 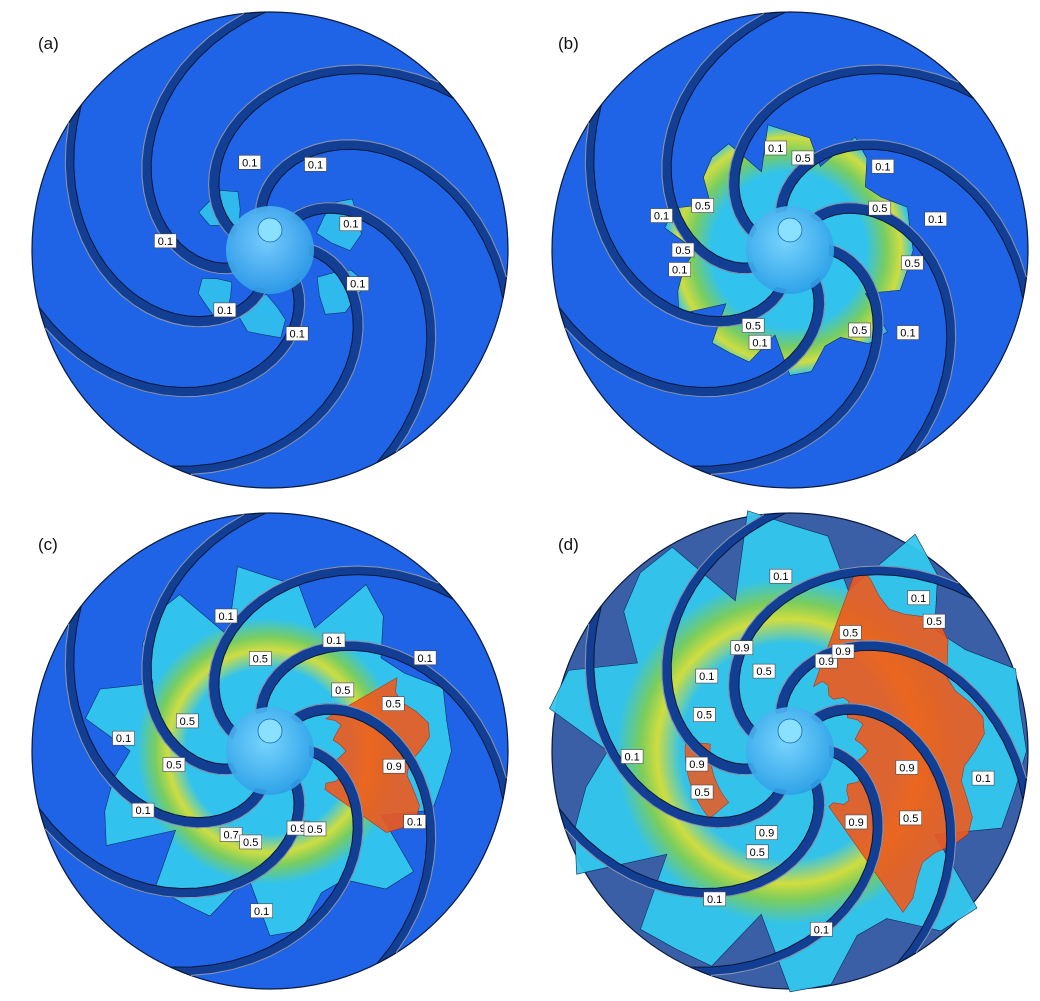 I want to click on hub-nose, so click(x=270, y=731).